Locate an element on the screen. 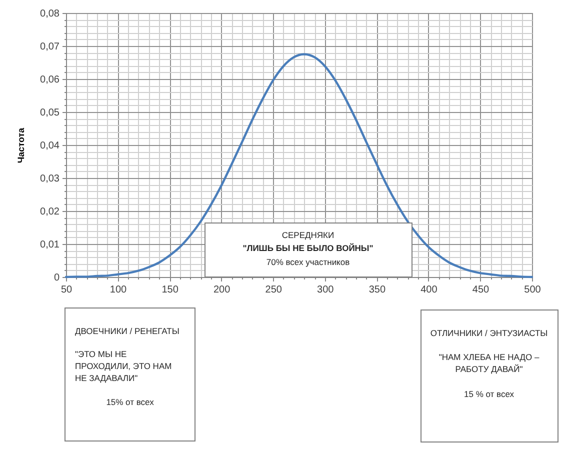 The width and height of the screenshot is (568, 450). y-tick-label: 0,02 is located at coordinates (50, 212).